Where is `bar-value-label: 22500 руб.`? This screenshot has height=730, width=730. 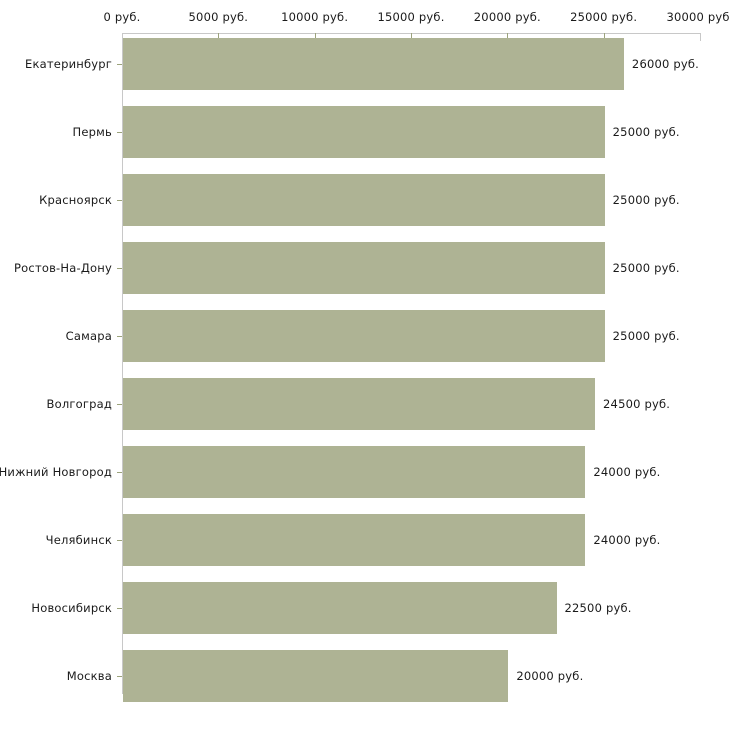 bar-value-label: 22500 руб. is located at coordinates (598, 608).